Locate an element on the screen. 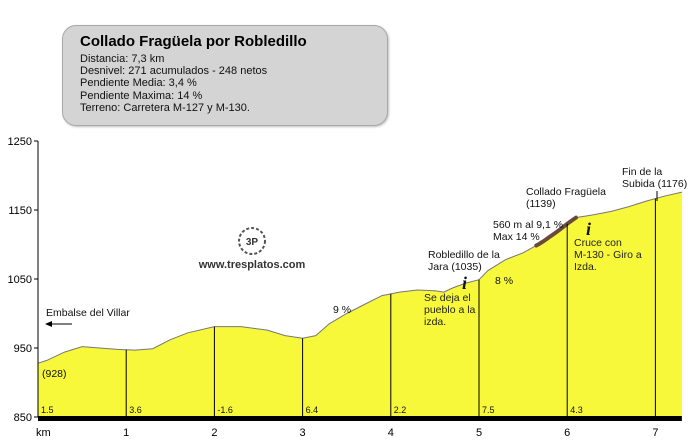 The width and height of the screenshot is (700, 442). x-tick-label: 2 is located at coordinates (214, 433).